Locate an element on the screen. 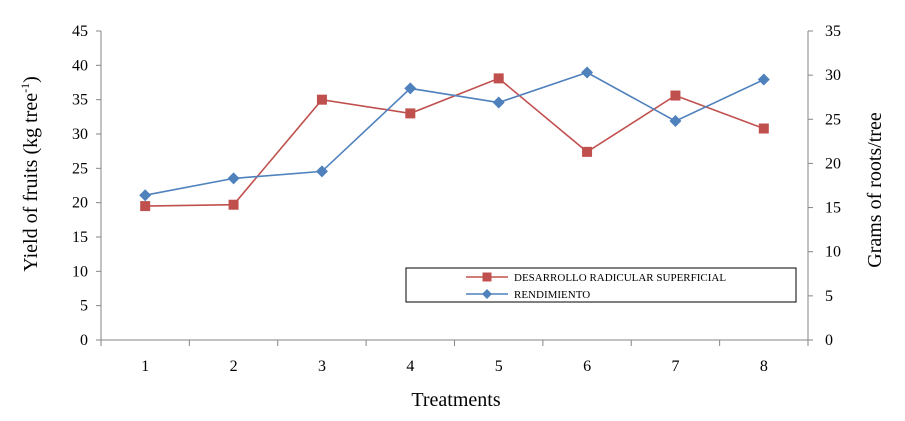  x-tick-label: 6 is located at coordinates (587, 366).